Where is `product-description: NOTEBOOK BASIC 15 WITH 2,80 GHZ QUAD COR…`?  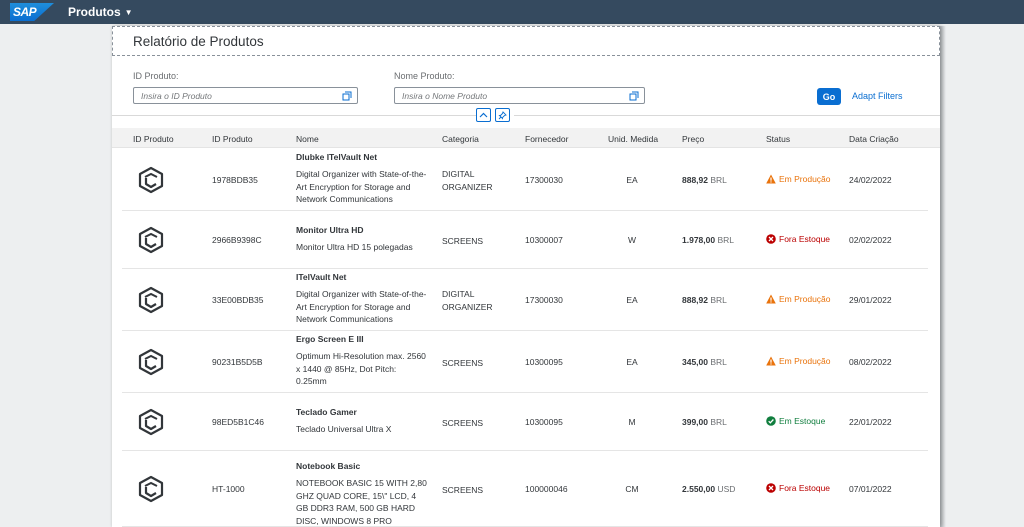 product-description: NOTEBOOK BASIC 15 WITH 2,80 GHZ QUAD COR… is located at coordinates (361, 502).